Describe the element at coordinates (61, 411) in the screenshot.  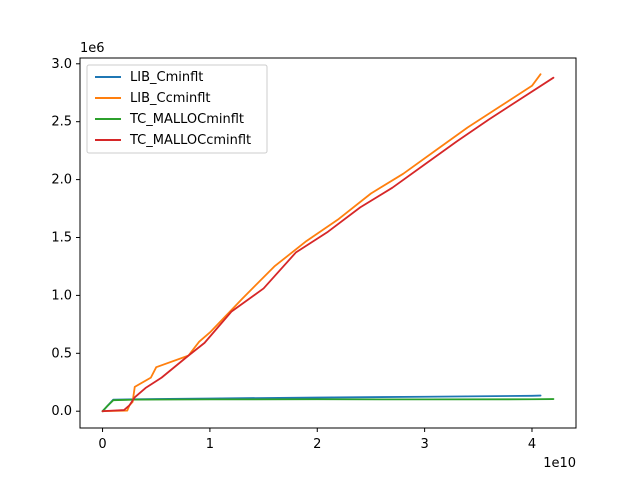
I see `y-tick-label: 0.0` at that location.